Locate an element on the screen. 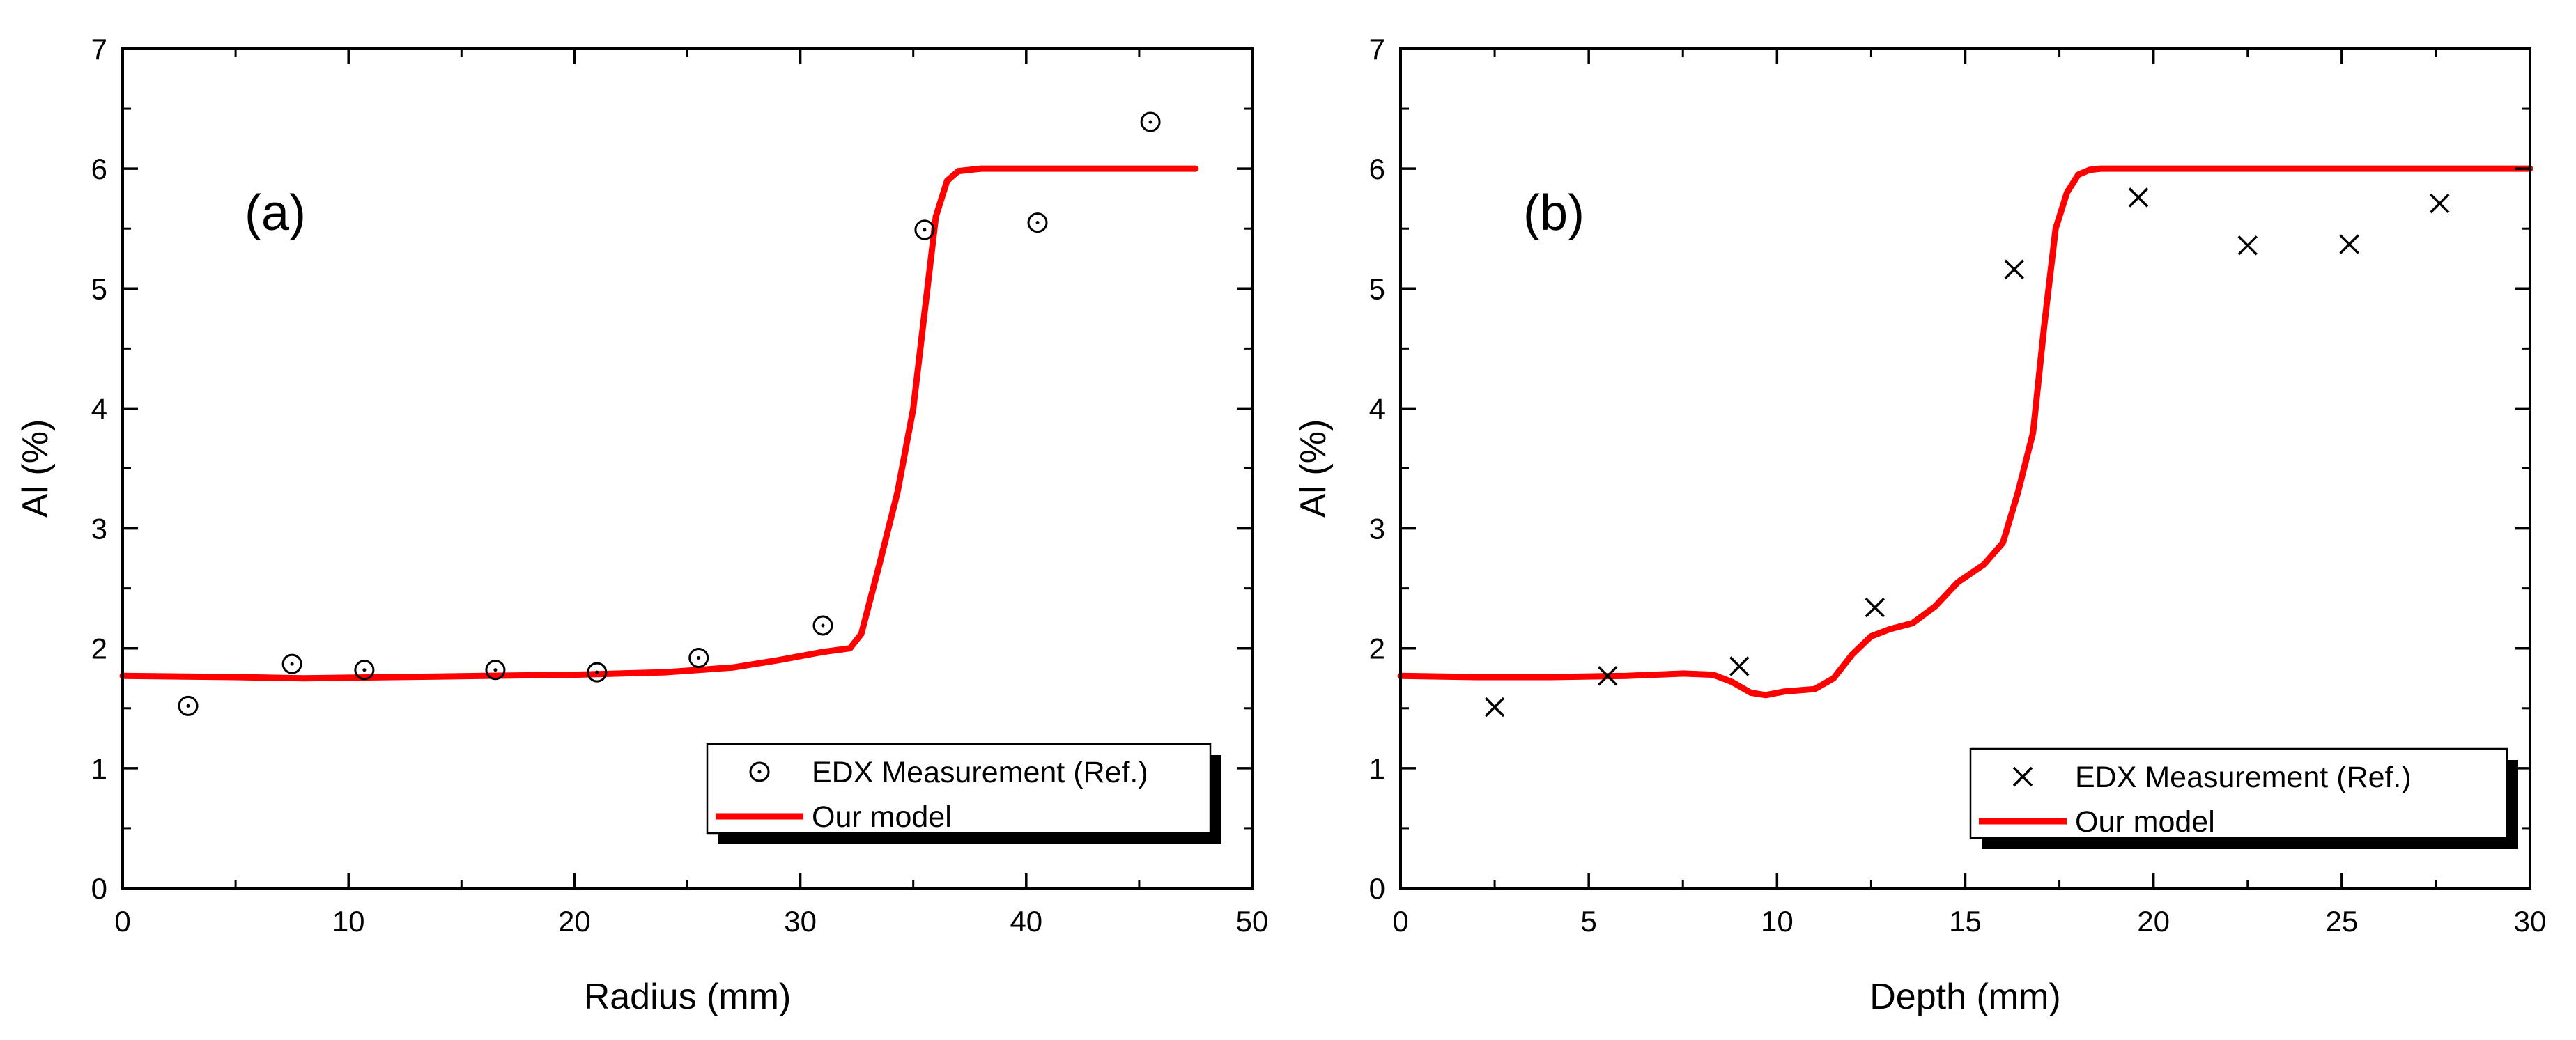 The width and height of the screenshot is (2576, 1040). x-tick-label: 25 is located at coordinates (2341, 921).